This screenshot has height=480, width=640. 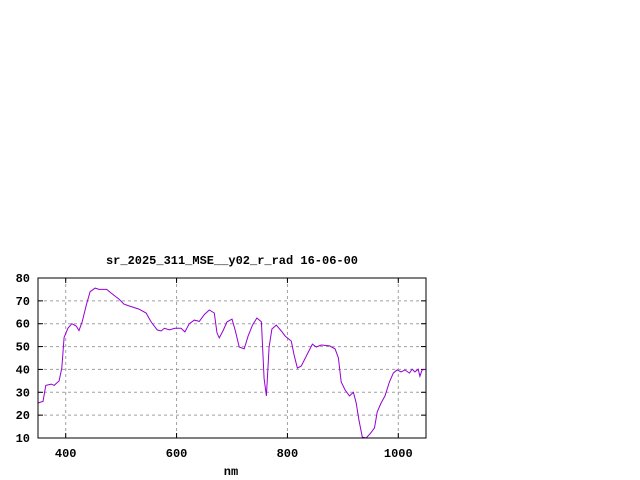 What do you see at coordinates (23, 325) in the screenshot?
I see `y-tick-label: 60` at bounding box center [23, 325].